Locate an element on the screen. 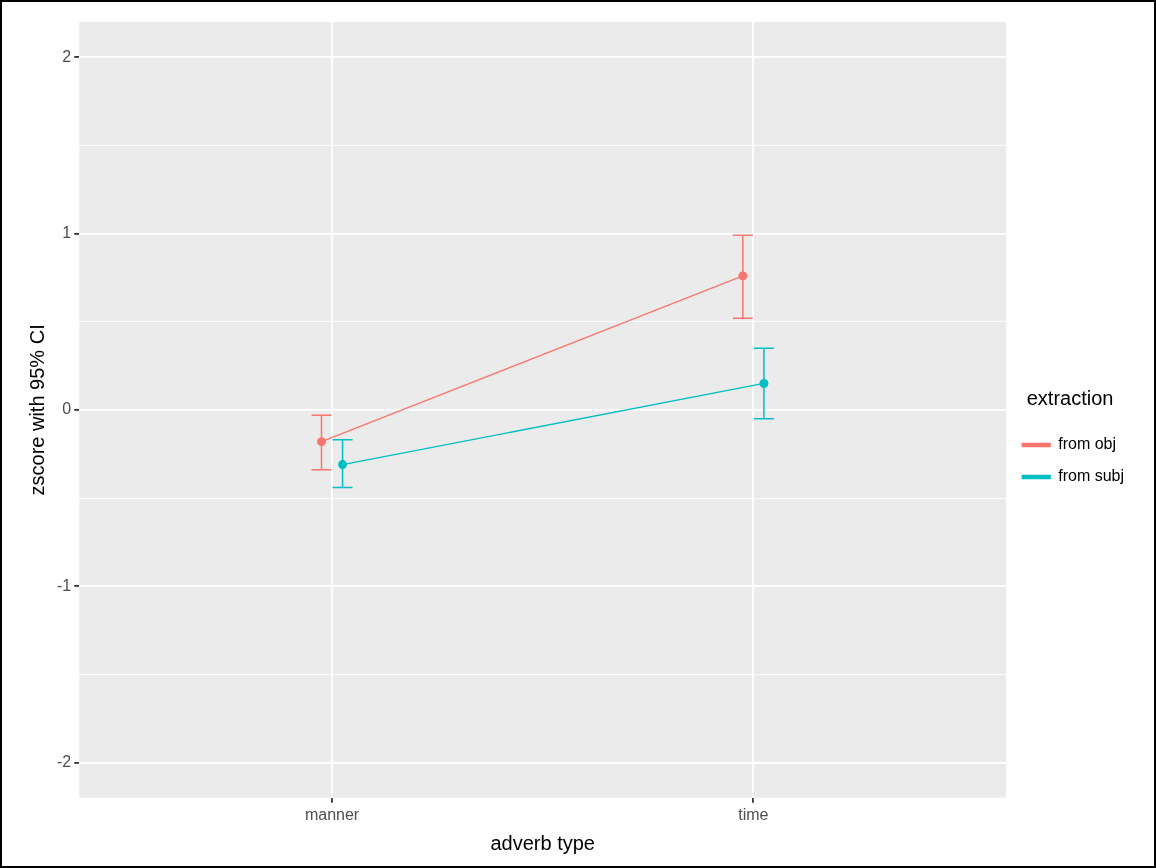 Image resolution: width=1156 pixels, height=868 pixels. x-tick-label: time is located at coordinates (753, 814).